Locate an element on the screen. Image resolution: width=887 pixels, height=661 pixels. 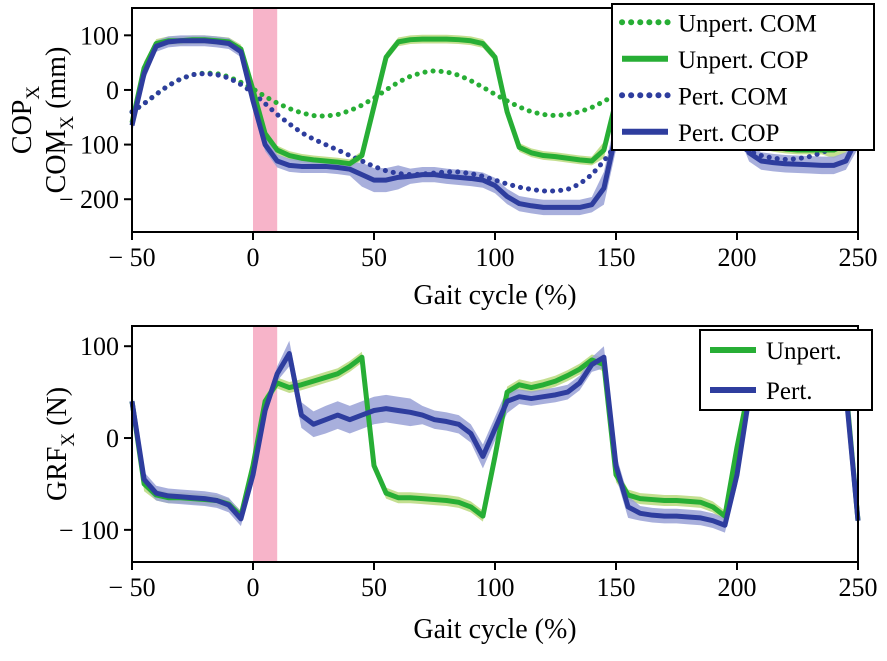
unpert-com-legend-label: Unpert. COM is located at coordinates (747, 23).